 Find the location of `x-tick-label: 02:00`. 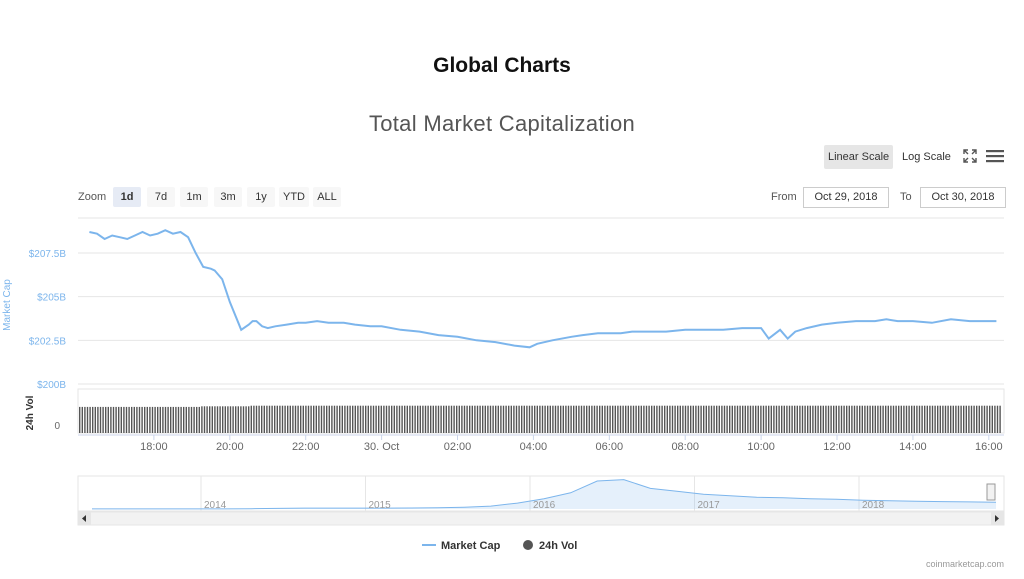

x-tick-label: 02:00 is located at coordinates (458, 447).